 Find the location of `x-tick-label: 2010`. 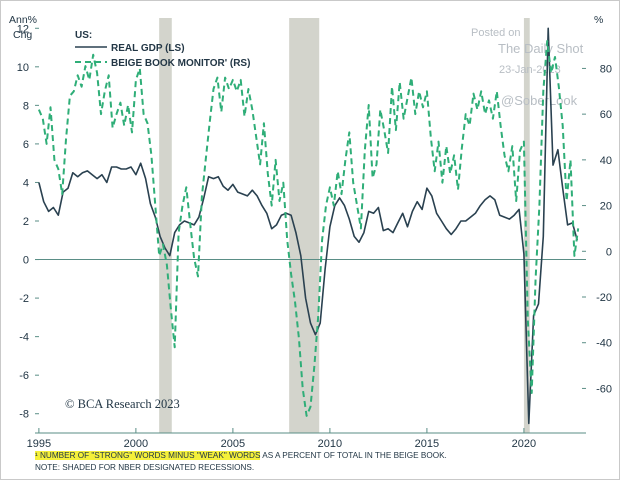

x-tick-label: 2010 is located at coordinates (330, 444).